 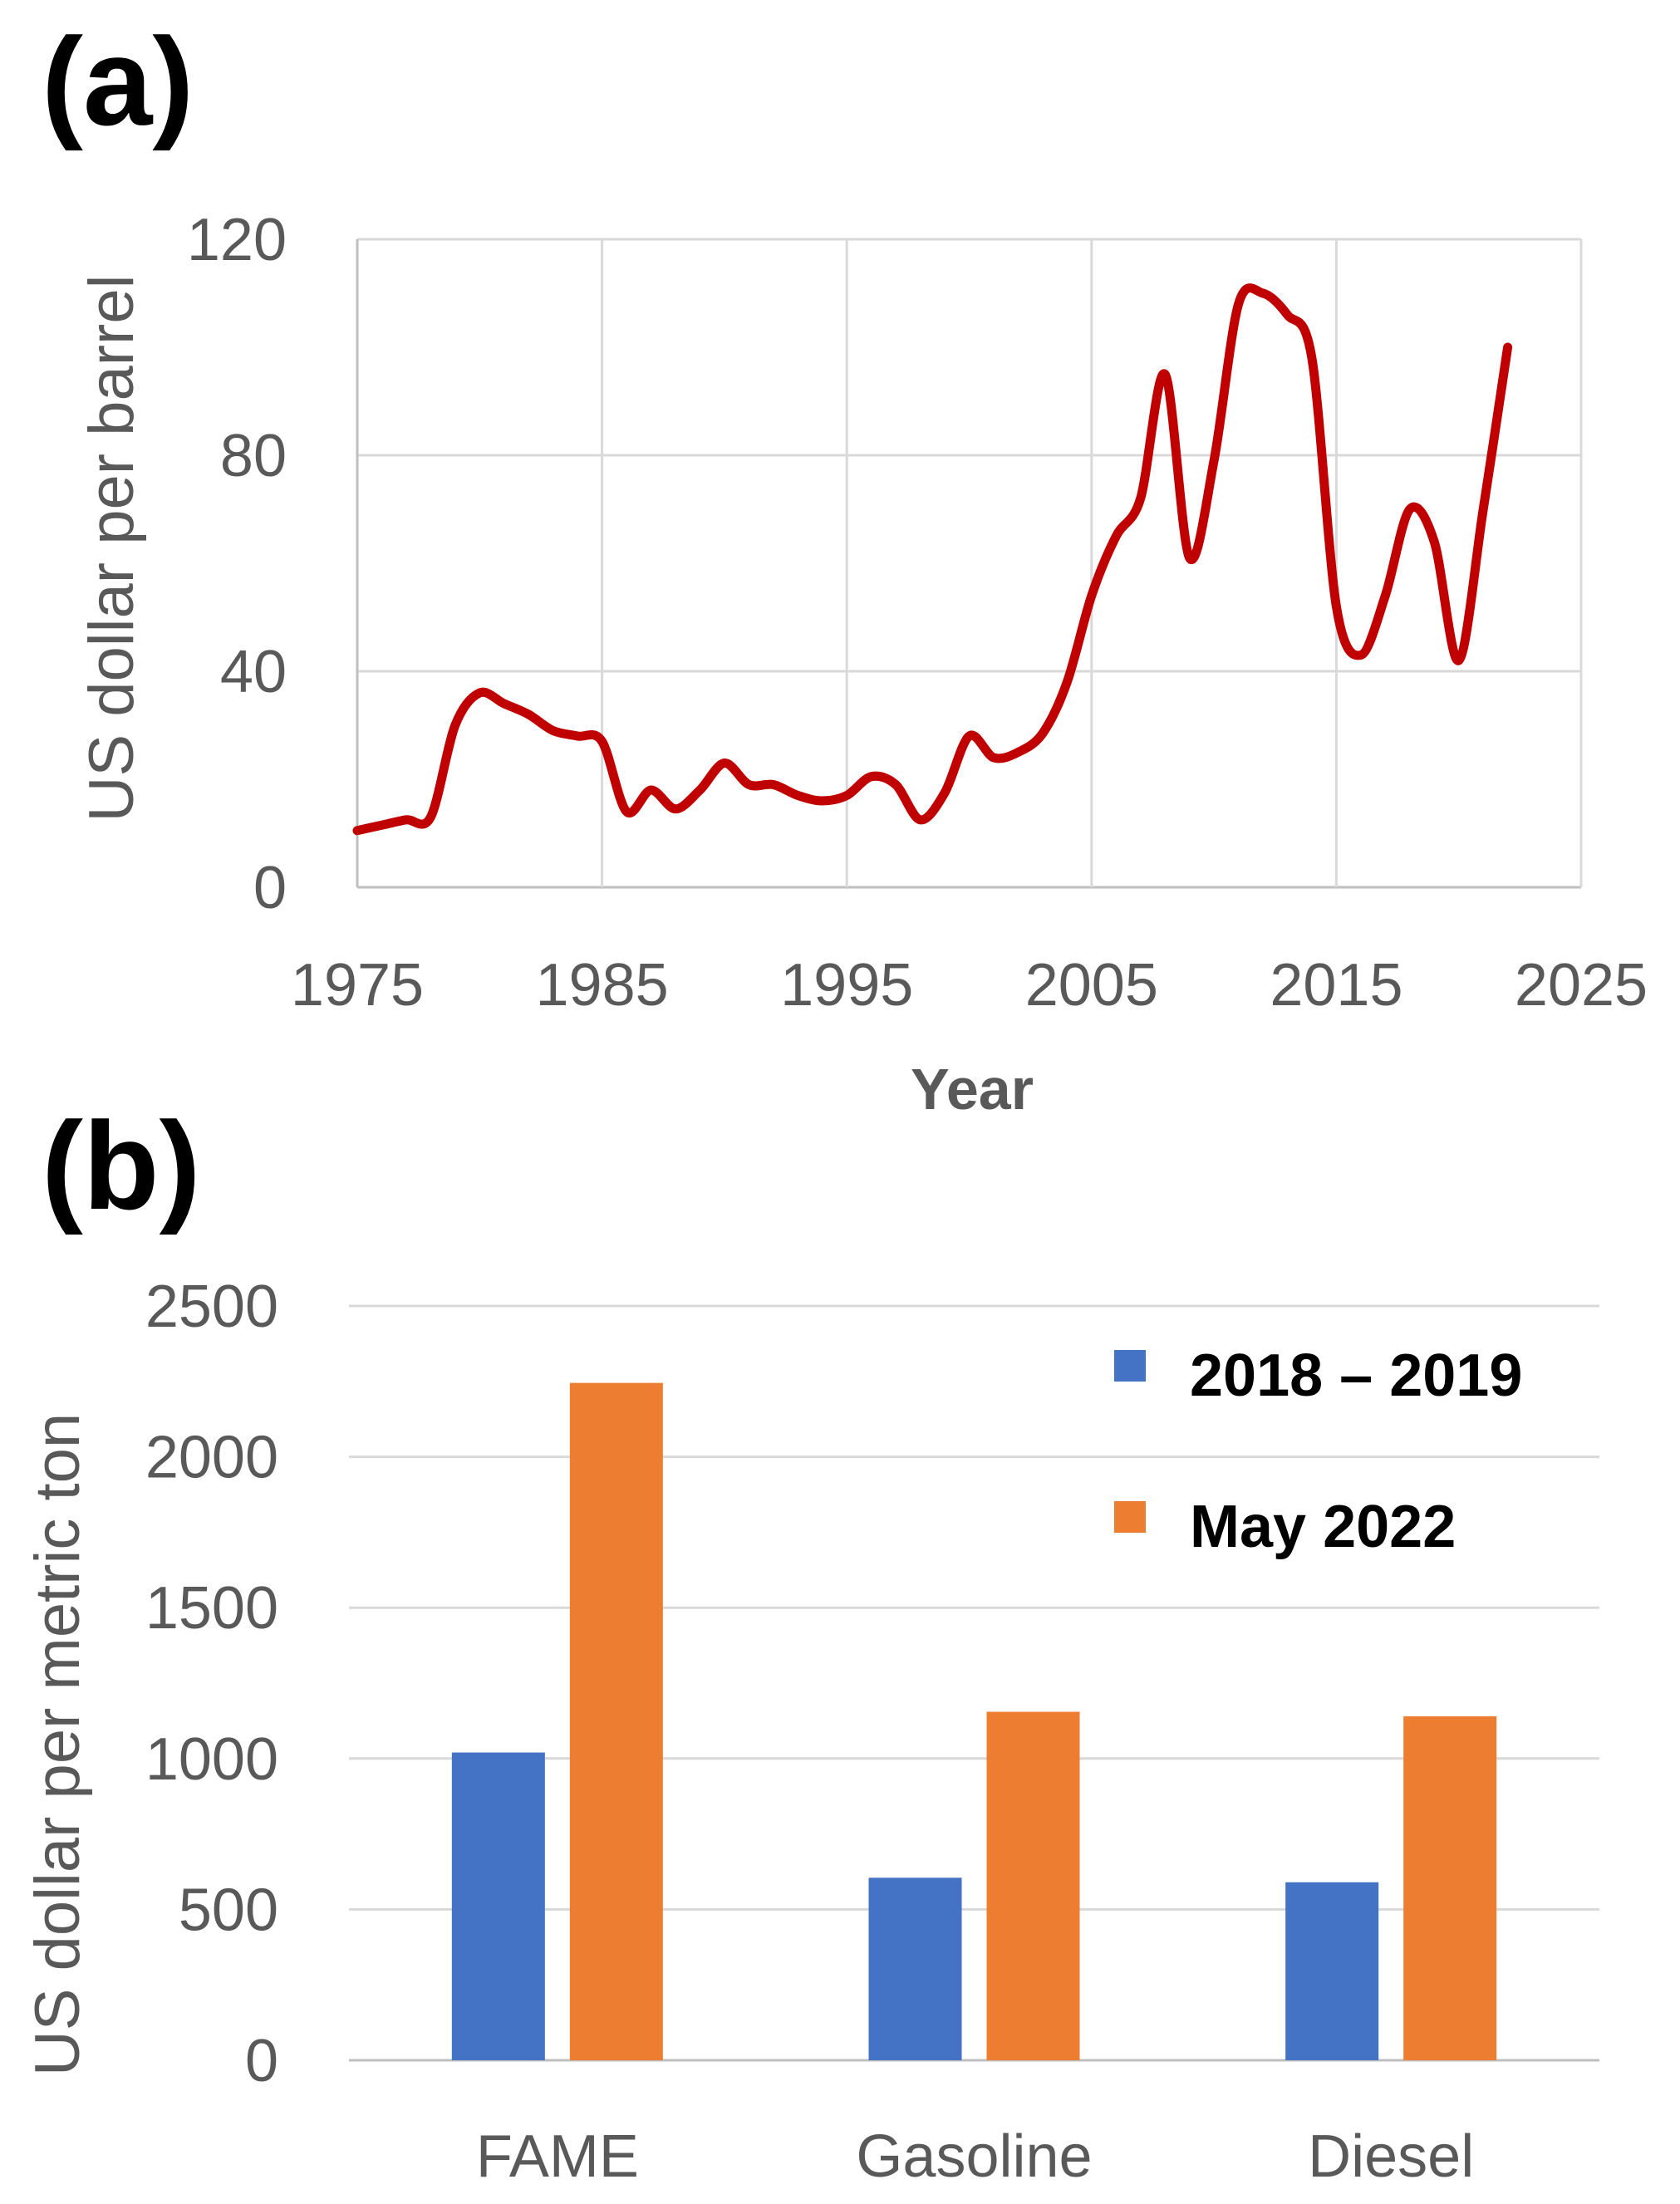 I want to click on bar-fame-may-2022, so click(x=616, y=1721).